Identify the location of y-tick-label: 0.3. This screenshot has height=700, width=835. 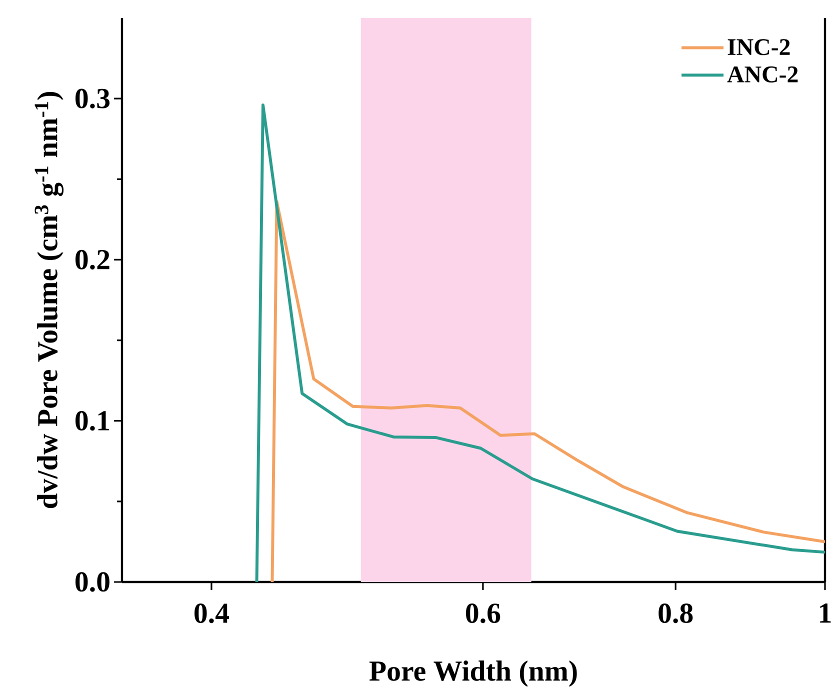
(93, 98).